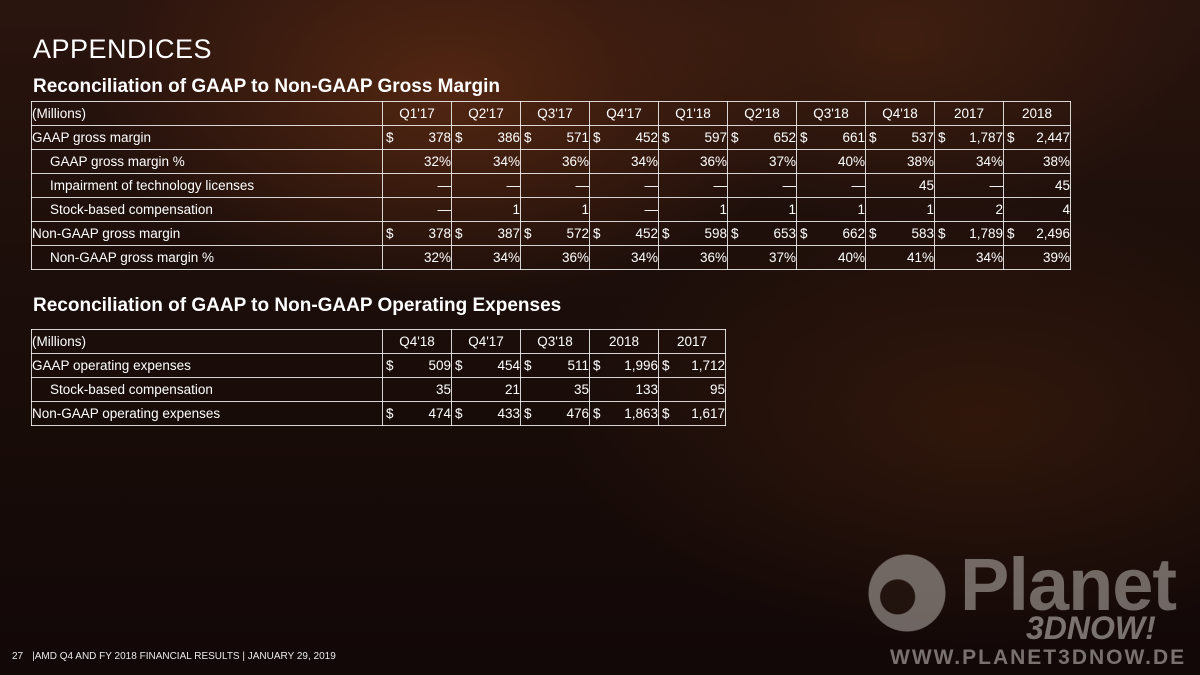 This screenshot has width=1200, height=675. What do you see at coordinates (624, 365) in the screenshot?
I see `table-cell: $1,996` at bounding box center [624, 365].